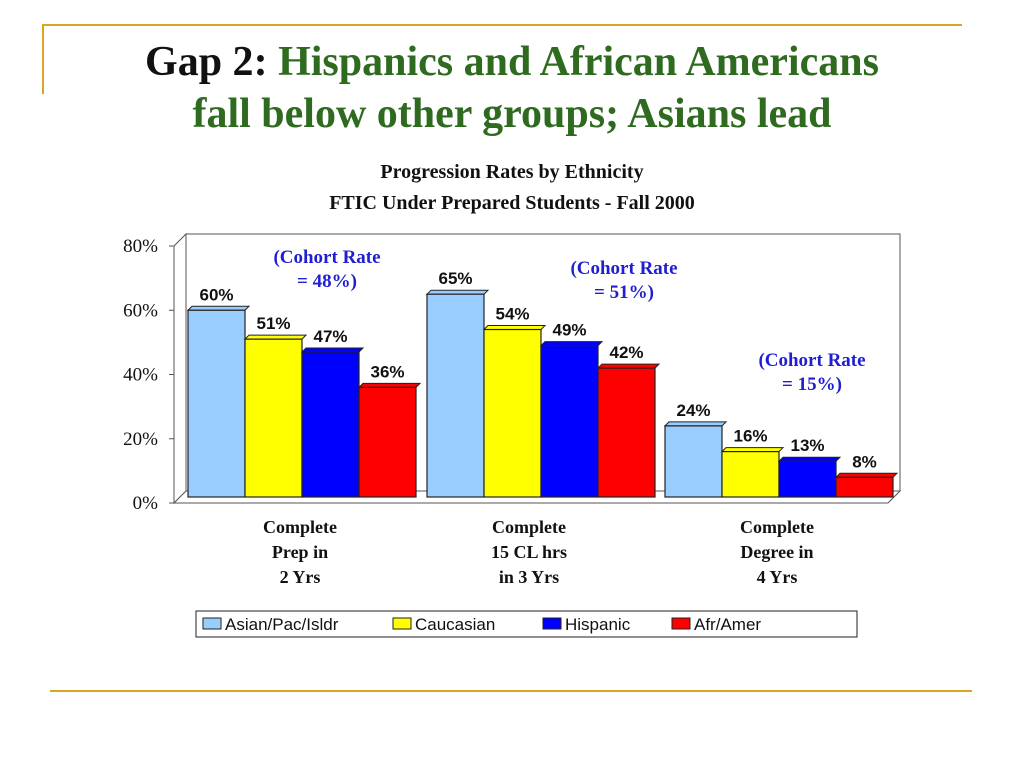 The height and width of the screenshot is (768, 1024). I want to click on bar-value-label: 36%, so click(387, 371).